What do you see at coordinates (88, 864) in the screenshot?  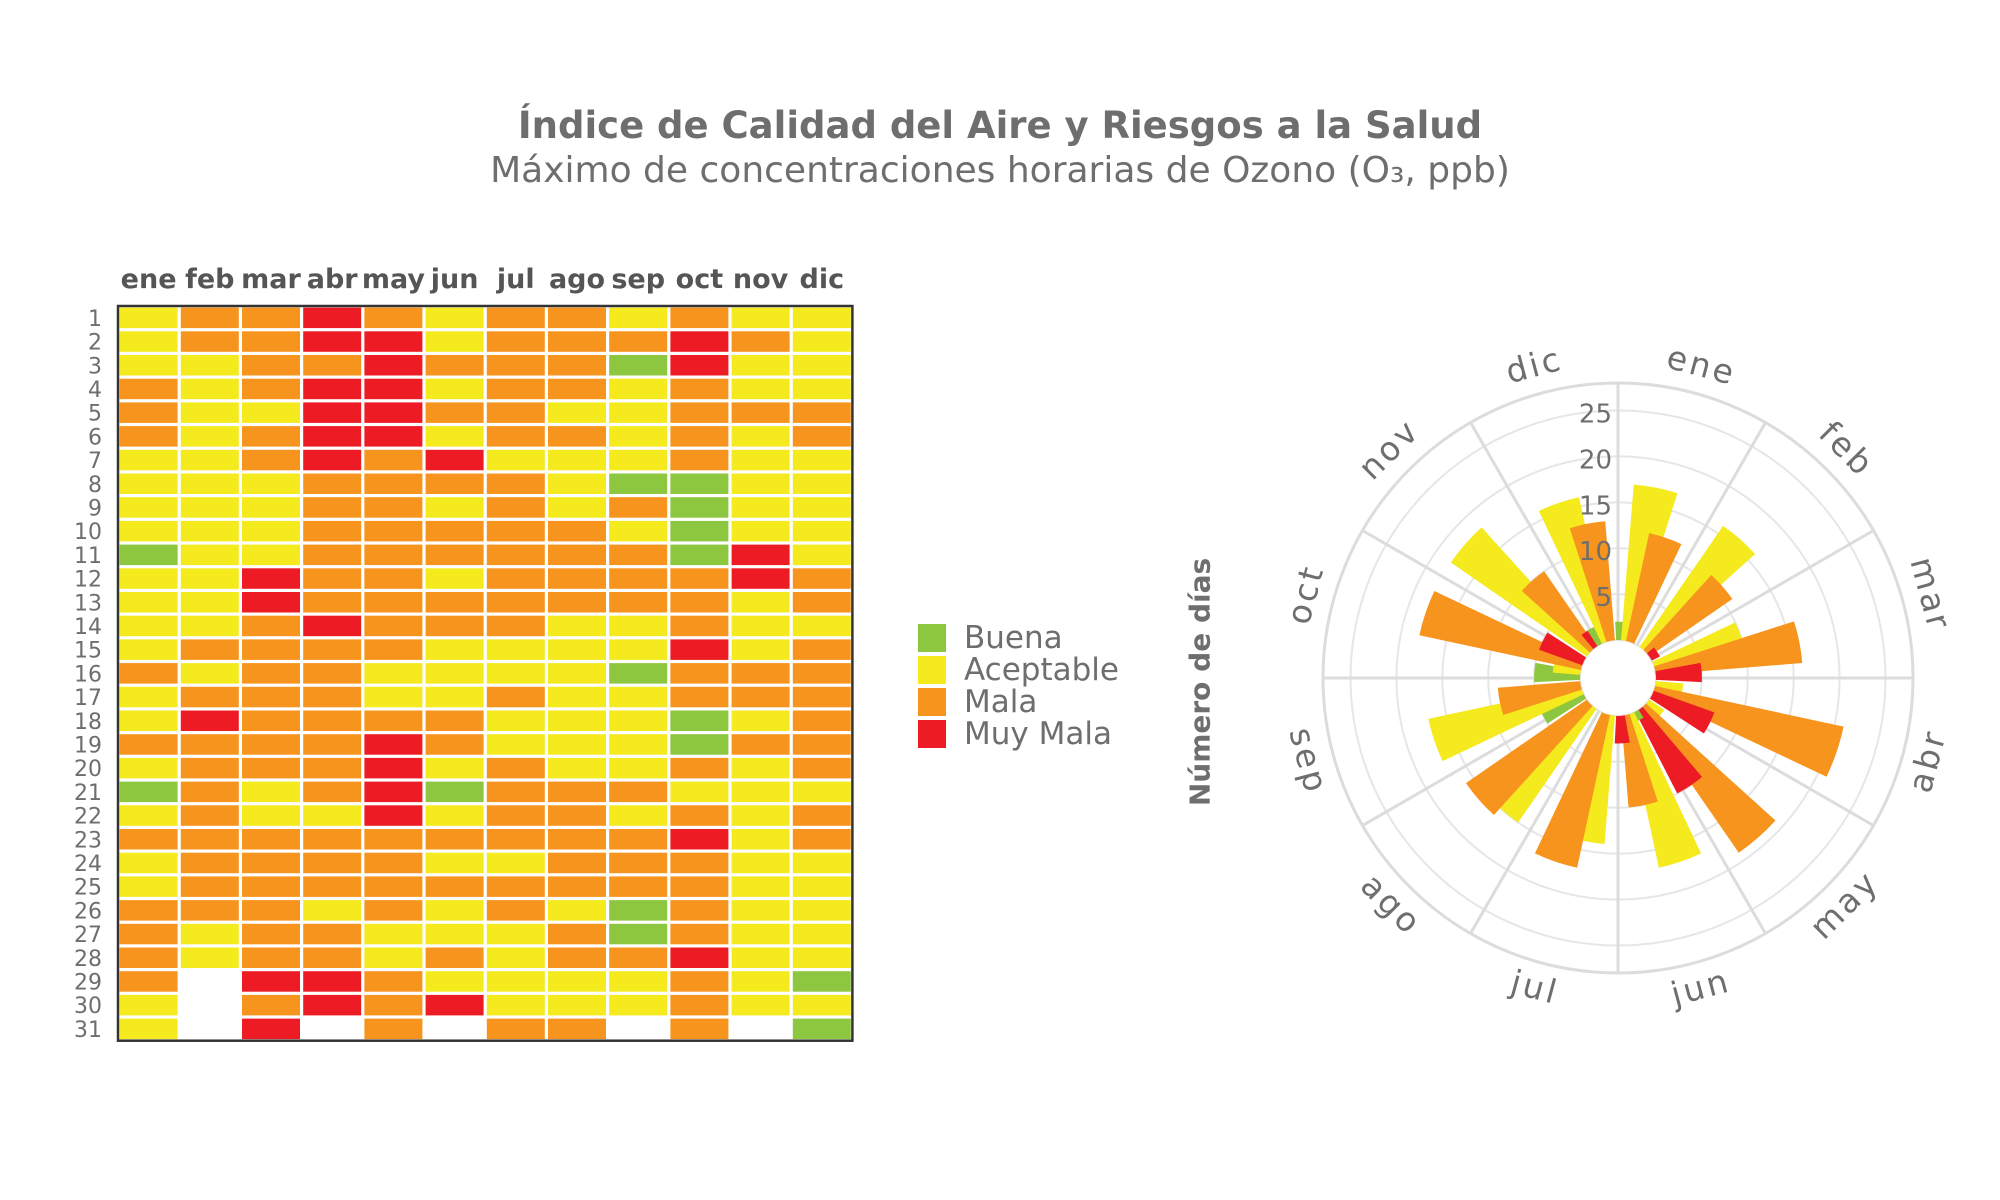 I see `day-label-24: 24` at bounding box center [88, 864].